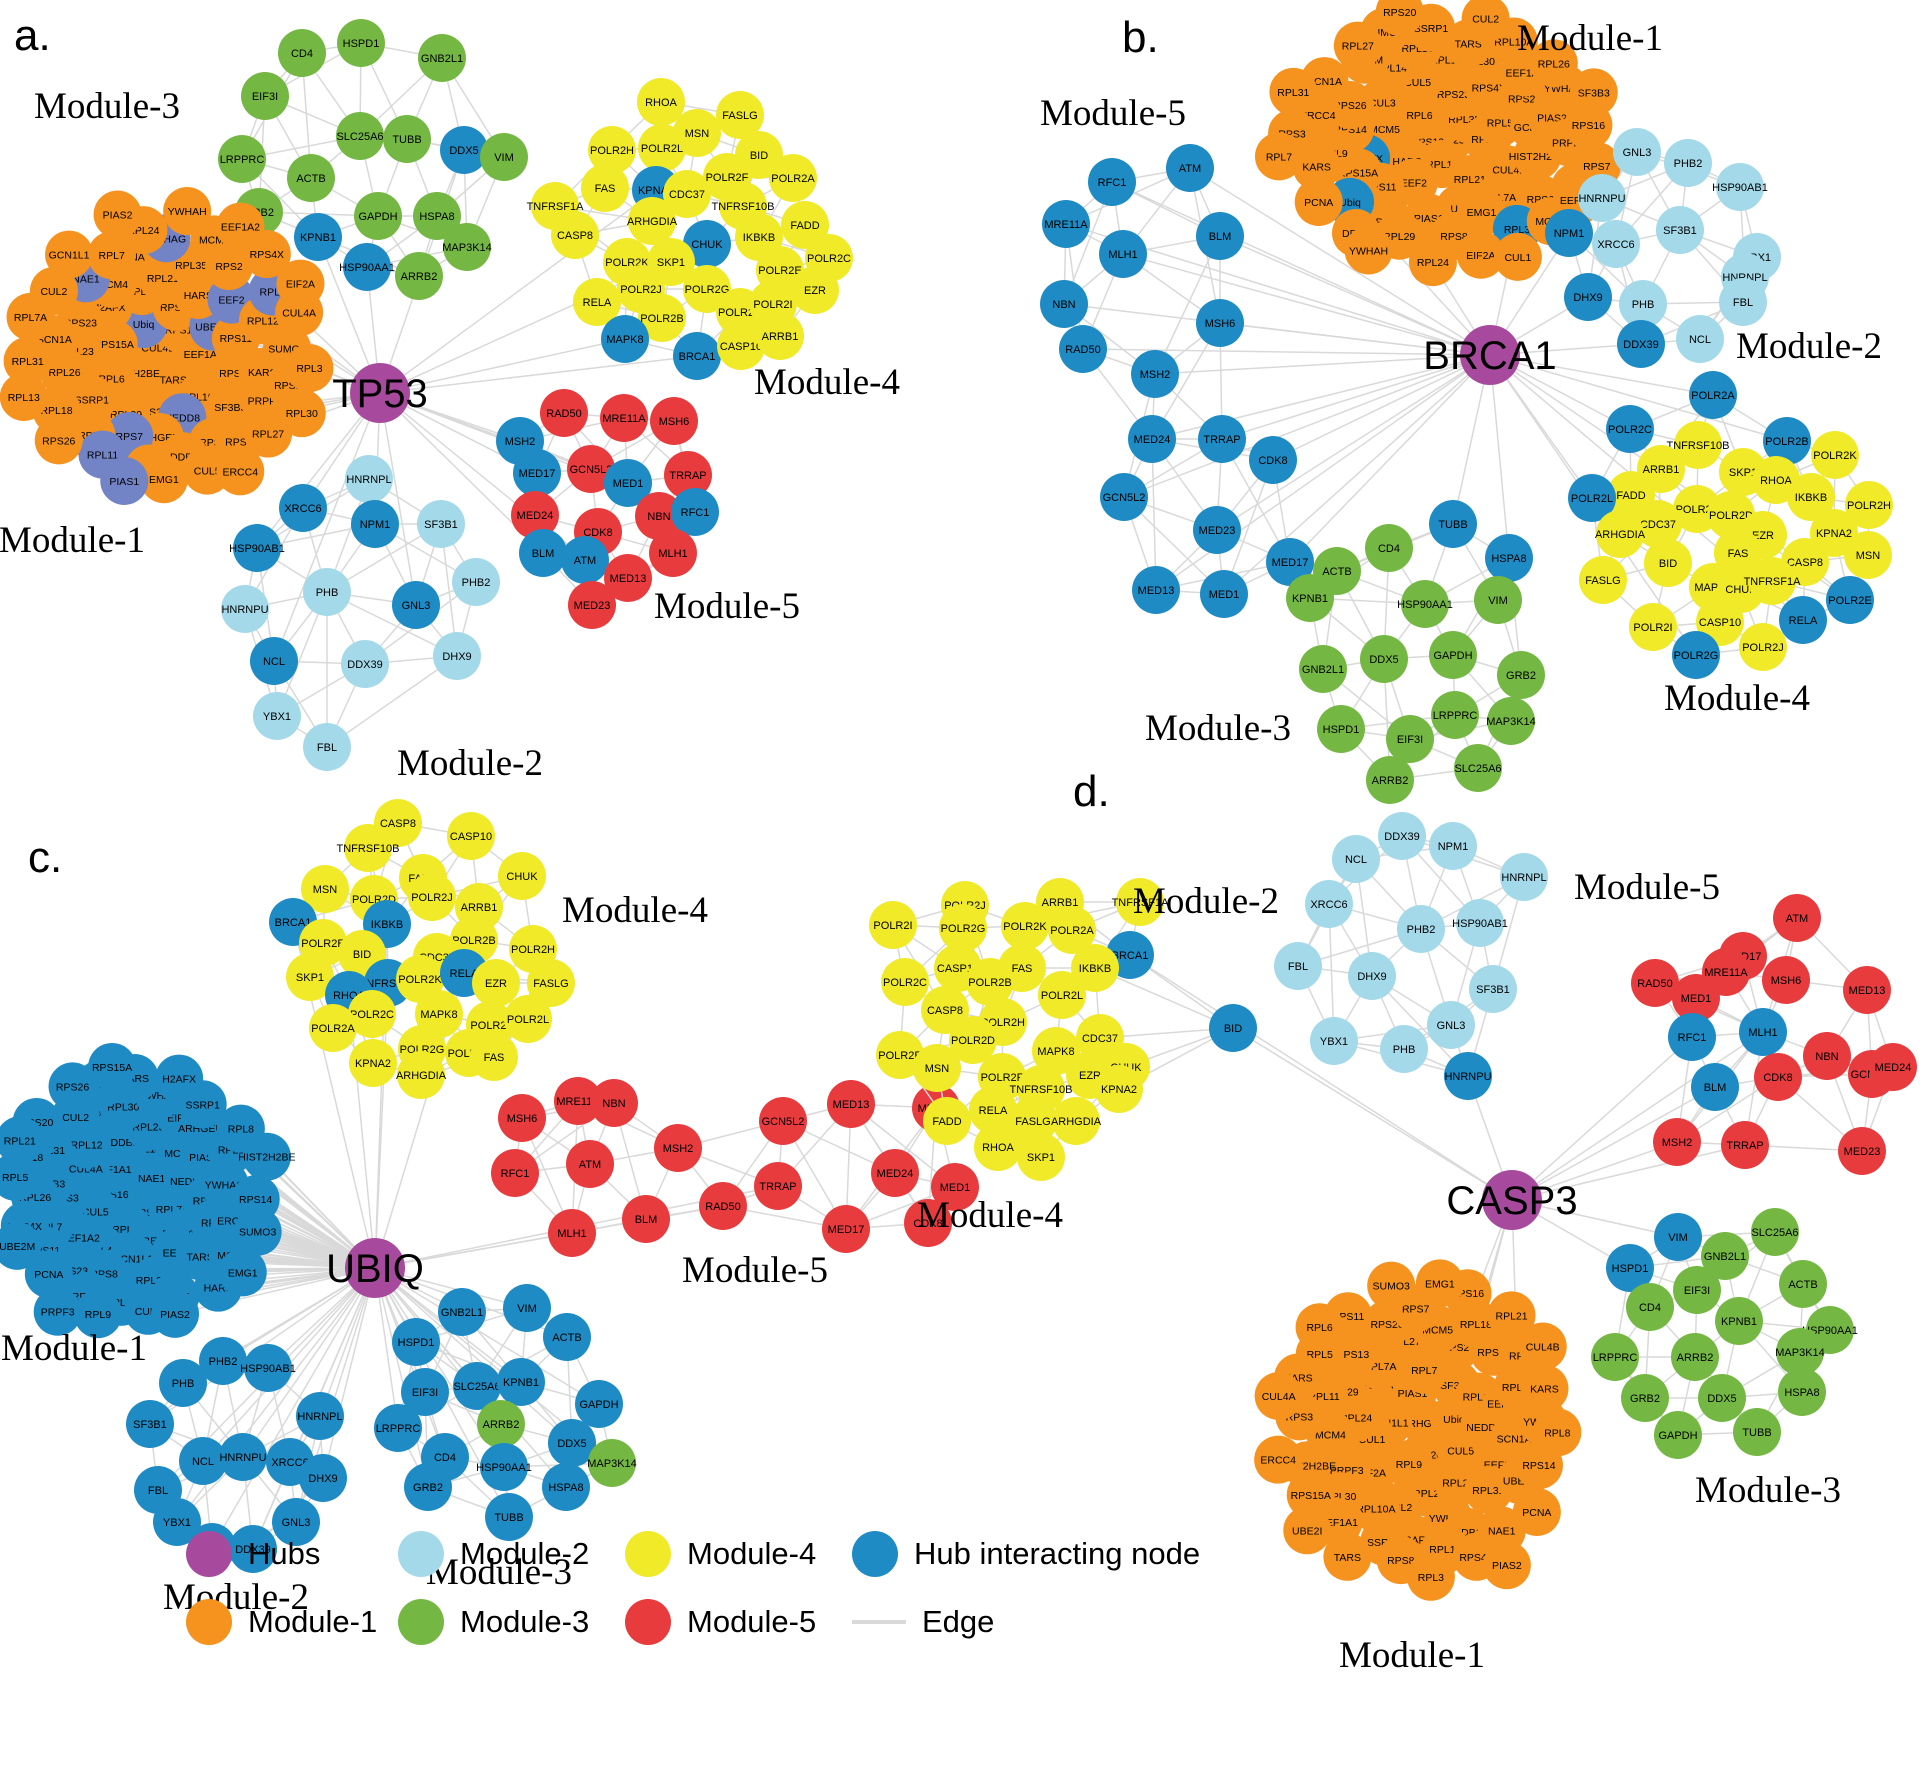 The image size is (1923, 1775). I want to click on node-IKBKB, so click(1811, 497).